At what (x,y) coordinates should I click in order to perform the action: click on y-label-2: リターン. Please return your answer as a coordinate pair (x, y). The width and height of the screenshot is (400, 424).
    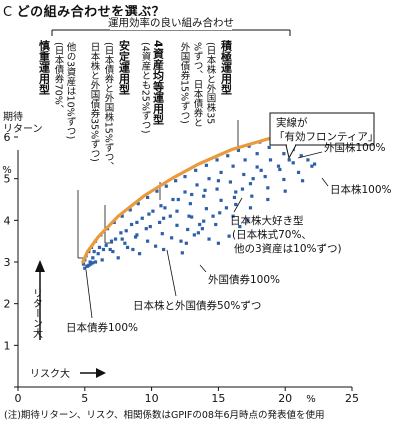
    Looking at the image, I should click on (23, 129).